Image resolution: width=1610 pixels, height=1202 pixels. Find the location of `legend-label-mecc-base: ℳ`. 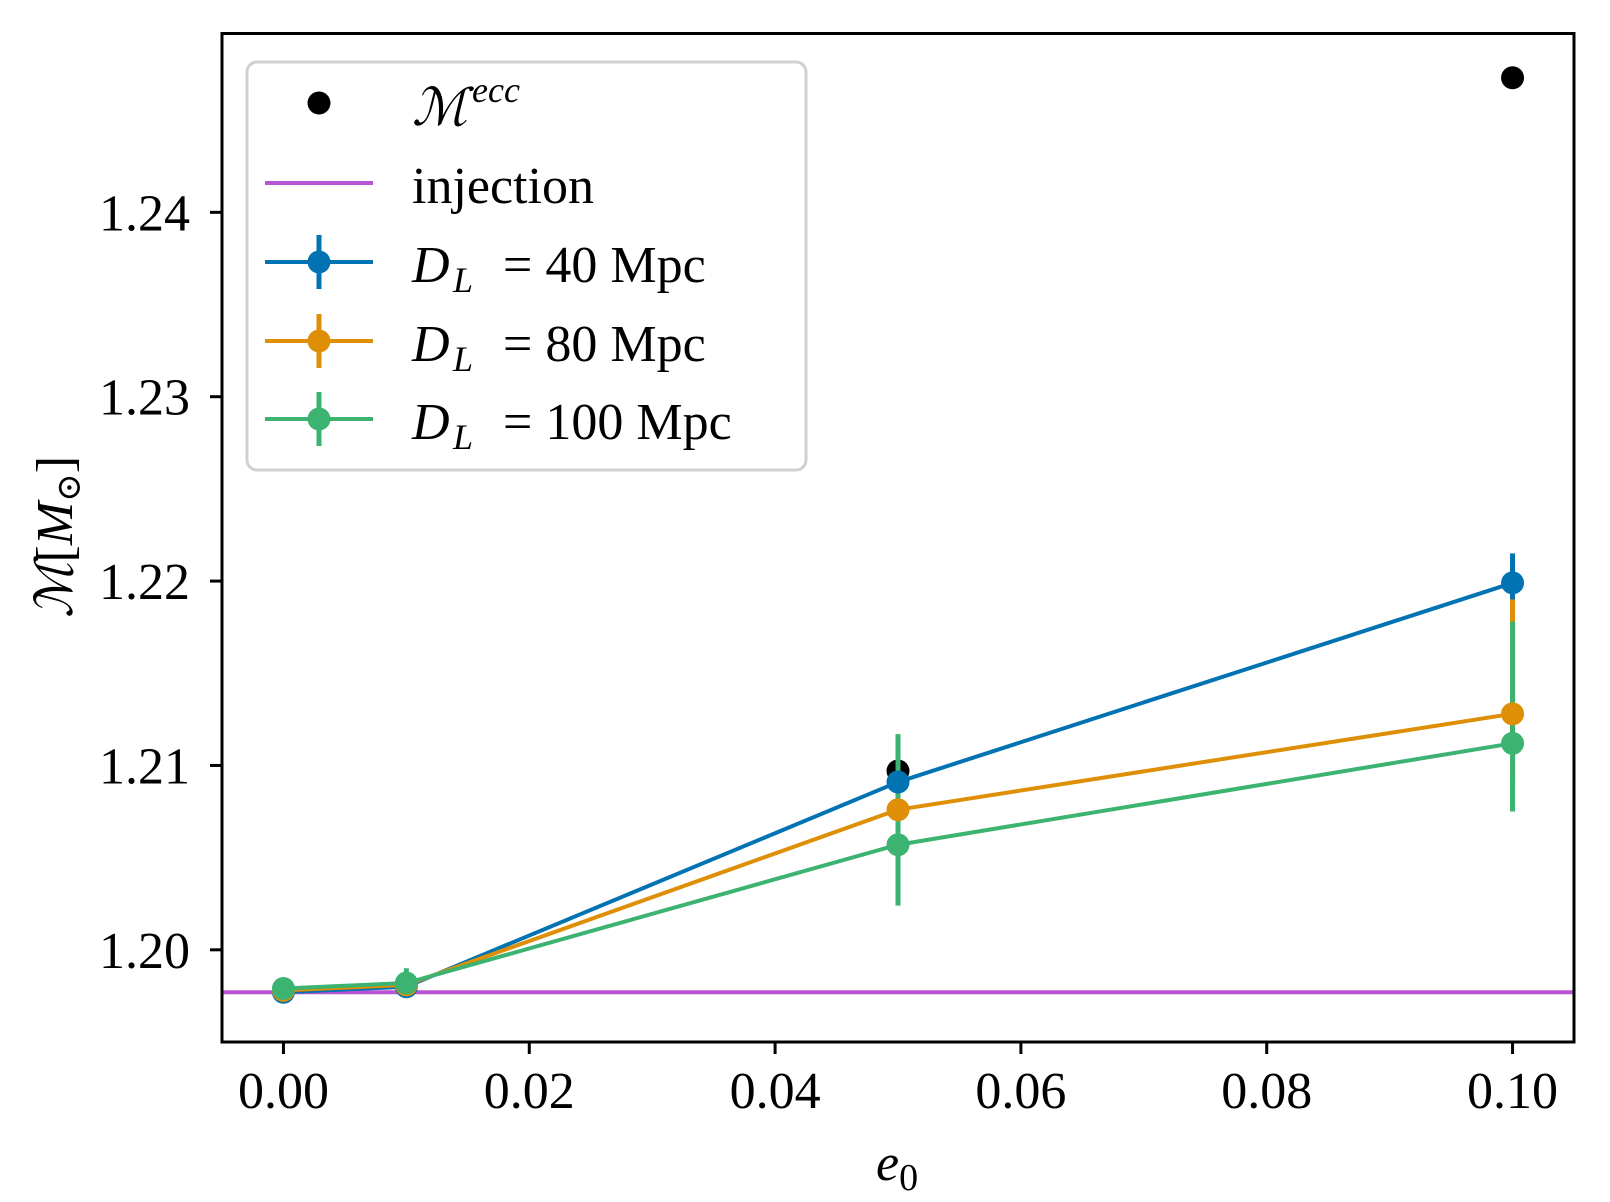

legend-label-mecc-base: ℳ is located at coordinates (443, 108).